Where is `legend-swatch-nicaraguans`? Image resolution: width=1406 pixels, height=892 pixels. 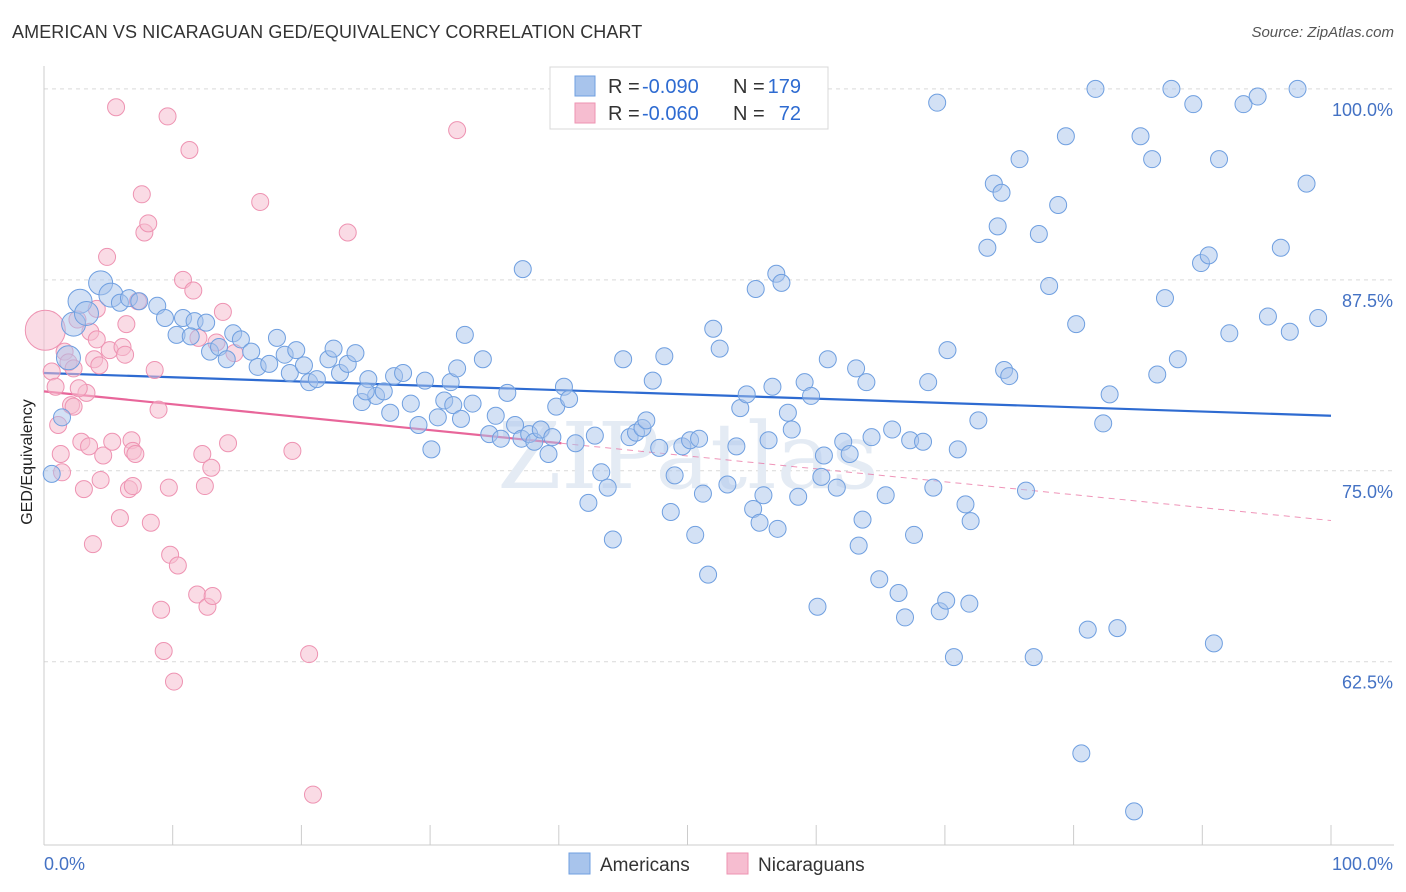 legend-swatch-nicaraguans is located at coordinates (585, 113).